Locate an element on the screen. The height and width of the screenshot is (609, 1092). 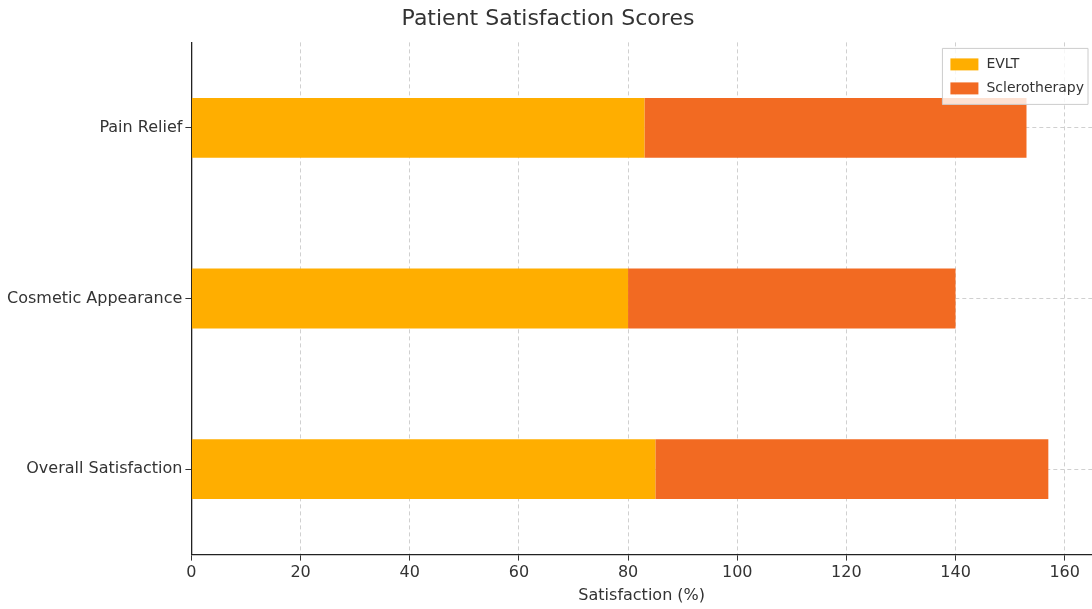
y-tick-label: Cosmetic Appearance is located at coordinates (94, 297).